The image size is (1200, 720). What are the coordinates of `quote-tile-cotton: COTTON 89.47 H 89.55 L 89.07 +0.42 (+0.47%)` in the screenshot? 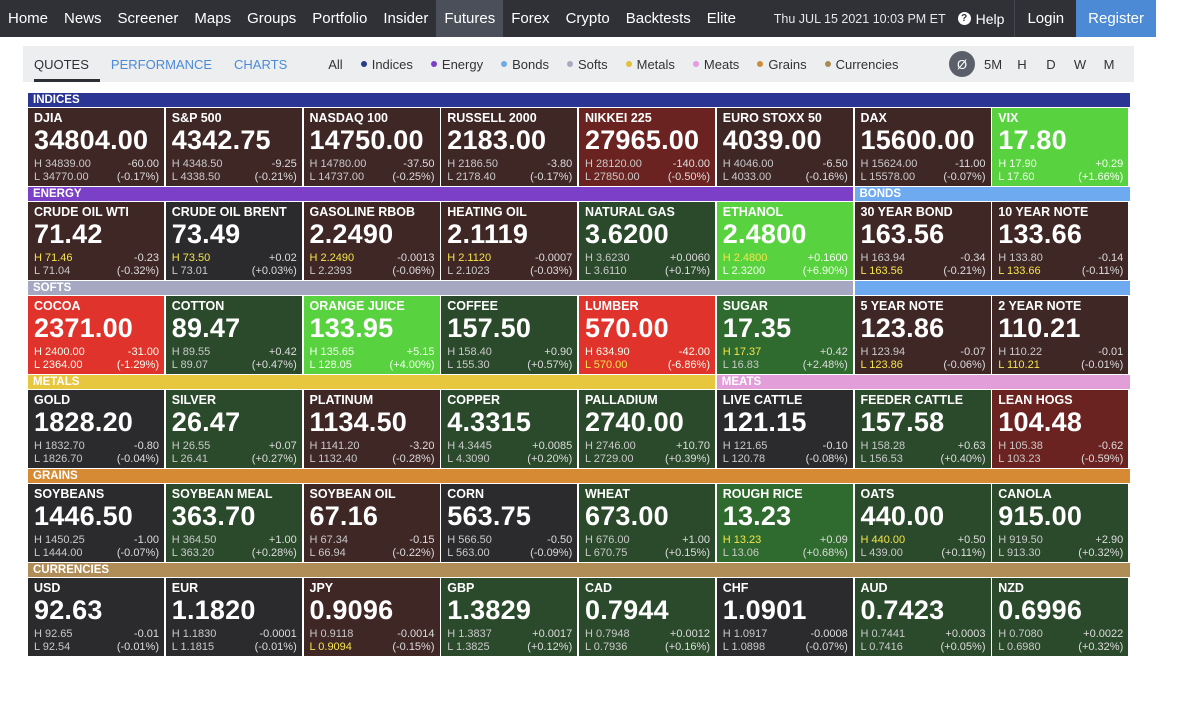 It's located at (233, 335).